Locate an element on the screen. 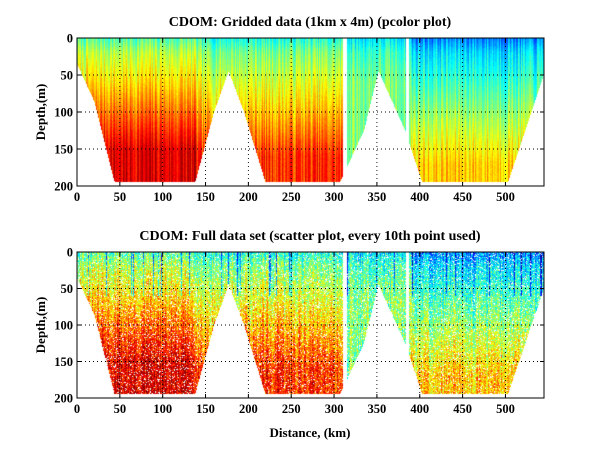 This screenshot has height=451, width=600. scatter-y-axis-label: Depth,(m) is located at coordinates (40, 325).